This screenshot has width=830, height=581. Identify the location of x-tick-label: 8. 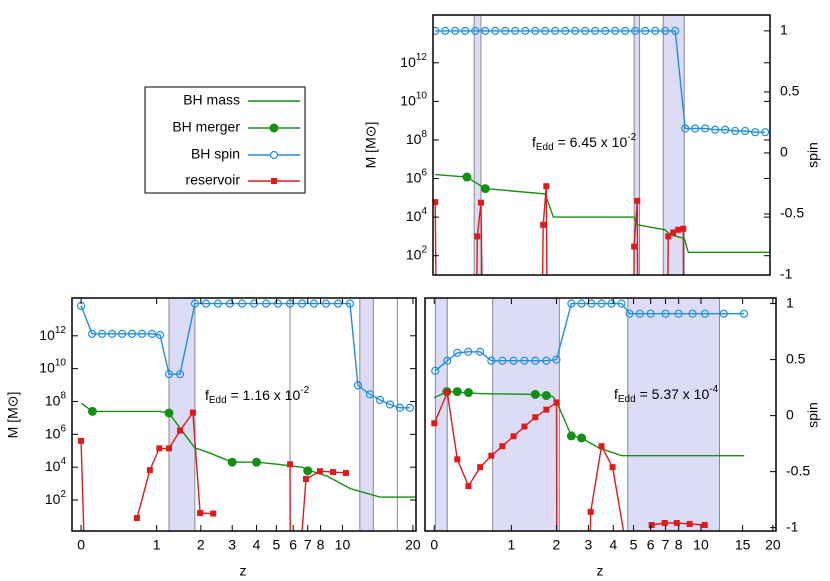
(679, 545).